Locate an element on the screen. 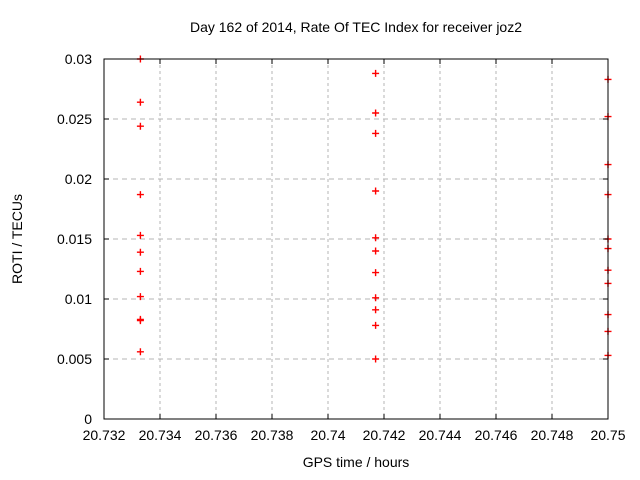 Image resolution: width=640 pixels, height=480 pixels. x-tick-label: 20.746 is located at coordinates (496, 435).